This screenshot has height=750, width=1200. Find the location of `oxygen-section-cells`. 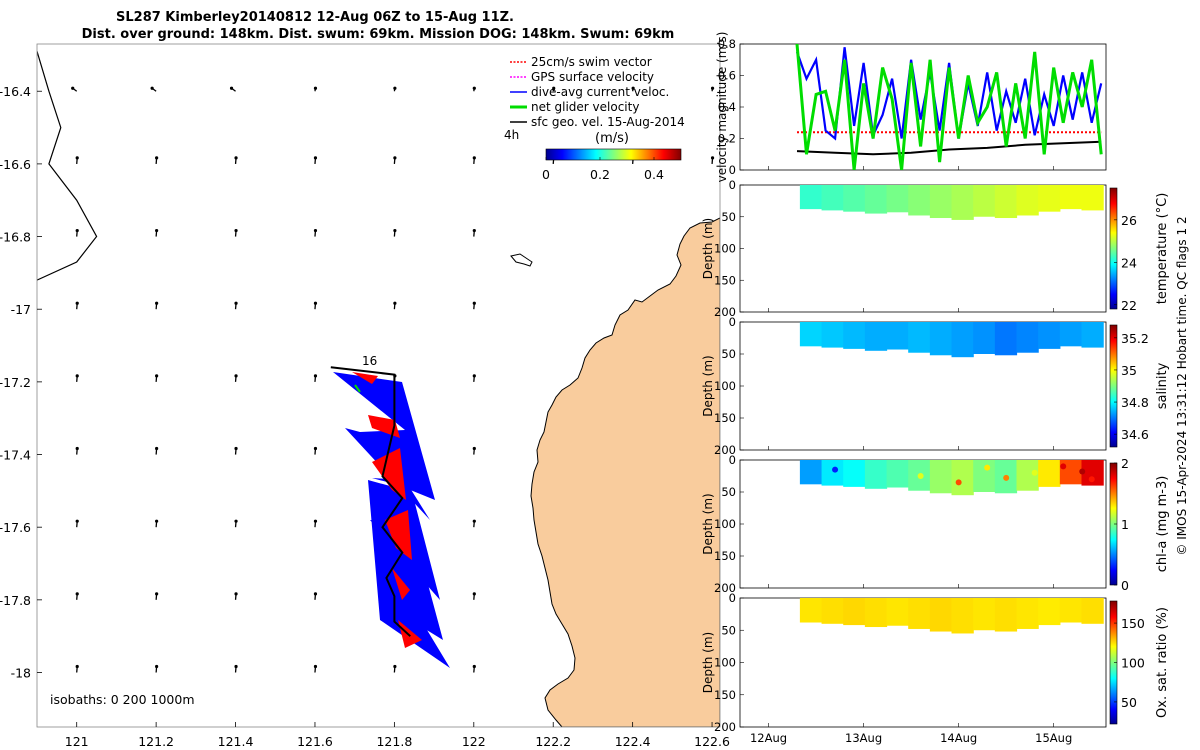

oxygen-section-cells is located at coordinates (951, 616).